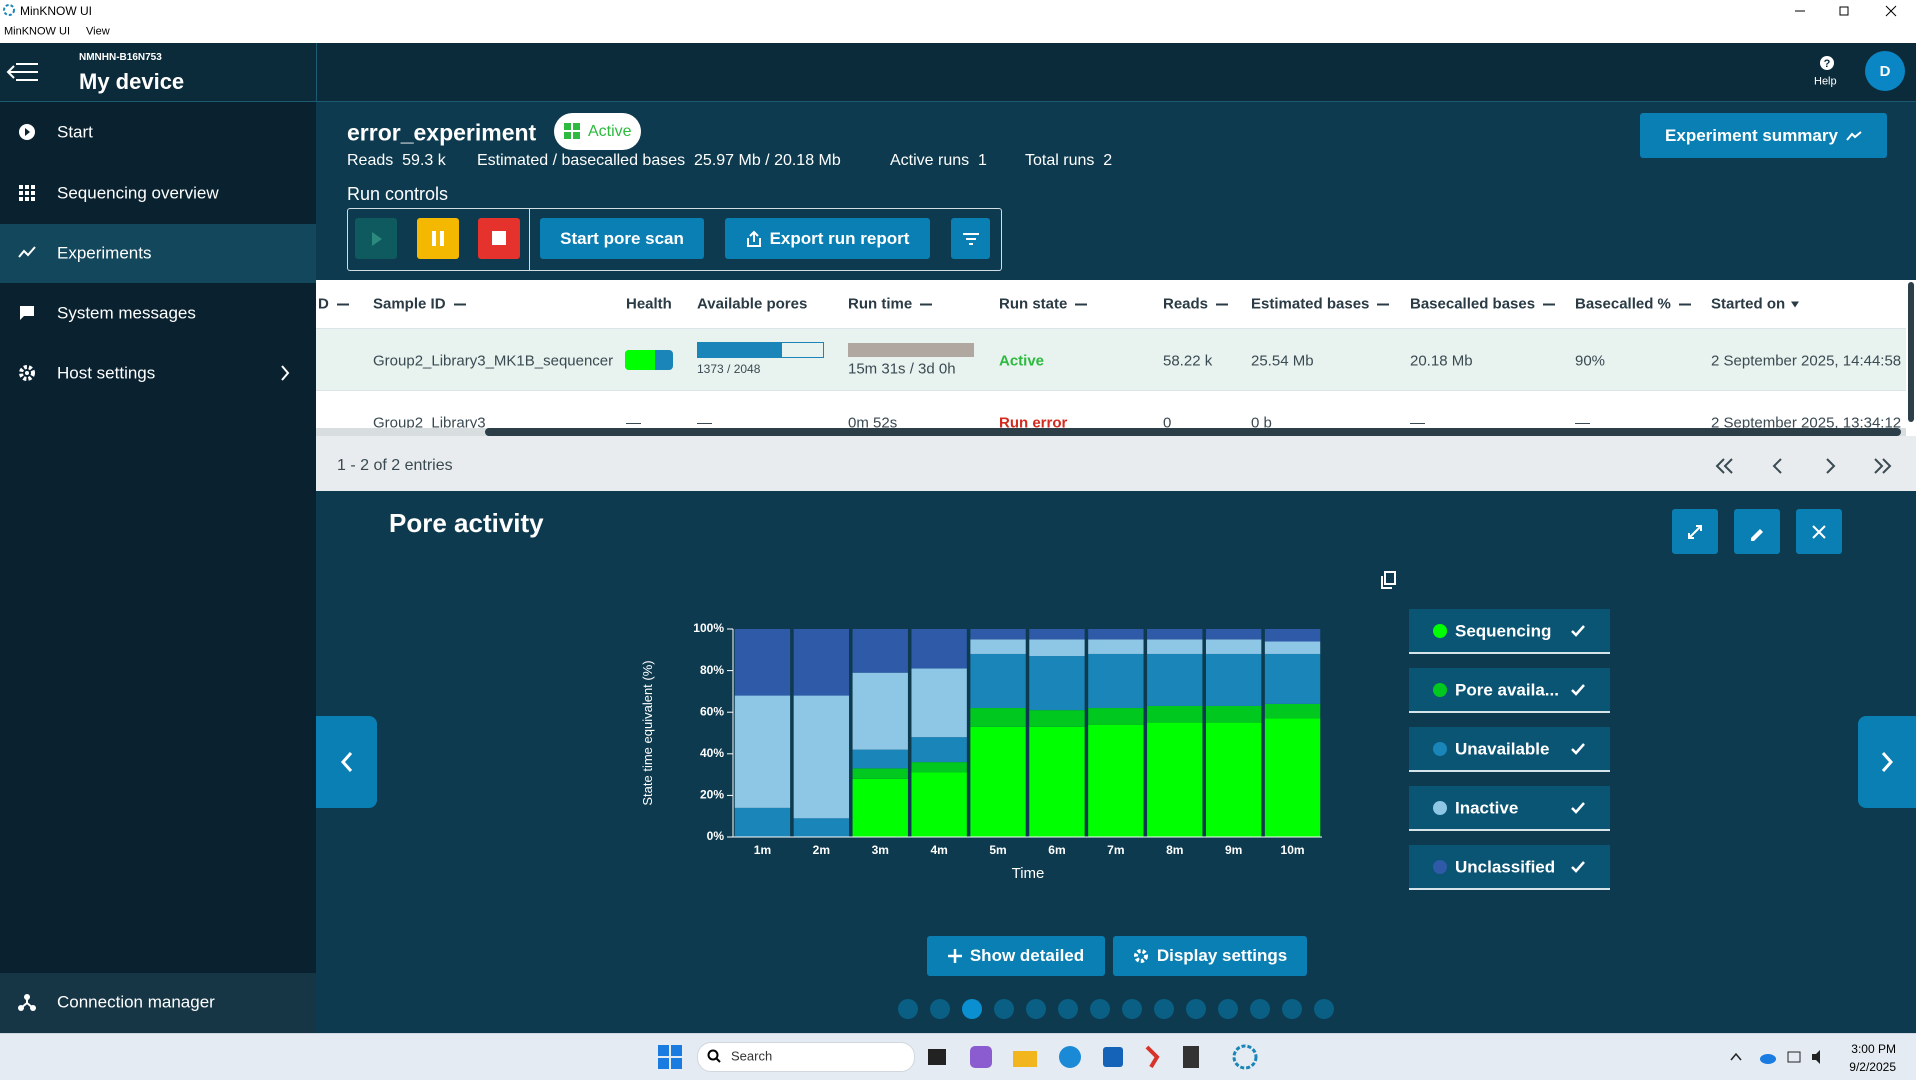 The height and width of the screenshot is (1080, 1916). What do you see at coordinates (126, 313) in the screenshot?
I see `sidebar-item: System messages` at bounding box center [126, 313].